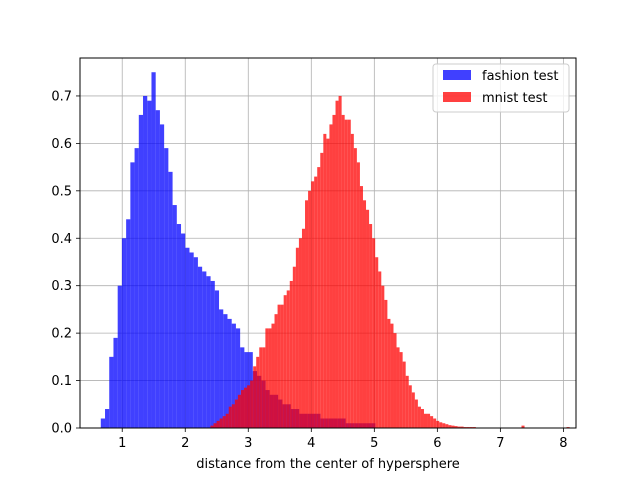 The height and width of the screenshot is (480, 640). Describe the element at coordinates (457, 75) in the screenshot. I see `legend-swatch-fashion` at that location.